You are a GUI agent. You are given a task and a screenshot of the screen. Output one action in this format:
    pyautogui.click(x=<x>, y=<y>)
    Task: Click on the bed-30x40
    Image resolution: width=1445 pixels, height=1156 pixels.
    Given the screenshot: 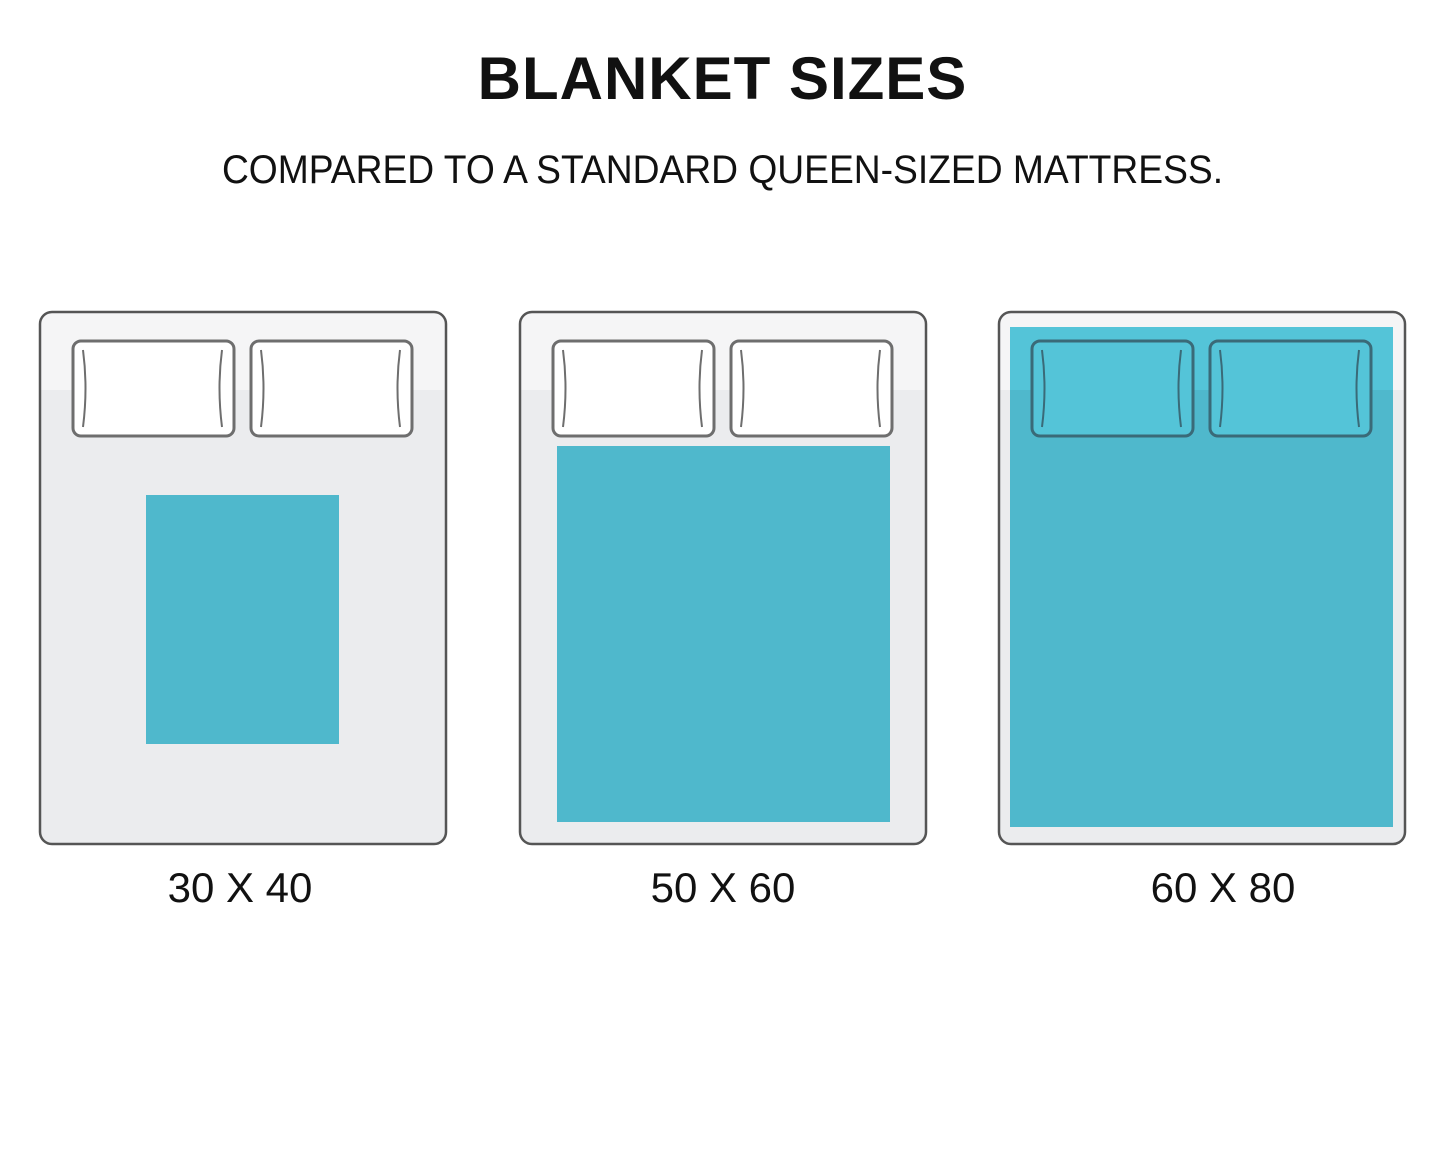 What is the action you would take?
    pyautogui.click(x=243, y=578)
    